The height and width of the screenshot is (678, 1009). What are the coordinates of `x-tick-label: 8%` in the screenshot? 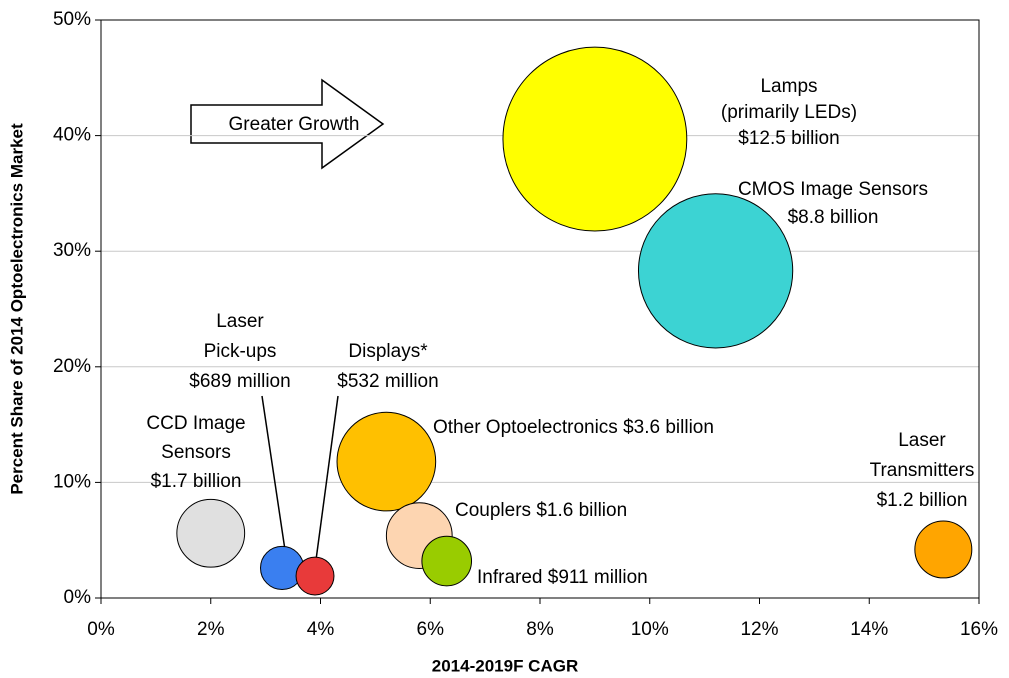 It's located at (540, 629).